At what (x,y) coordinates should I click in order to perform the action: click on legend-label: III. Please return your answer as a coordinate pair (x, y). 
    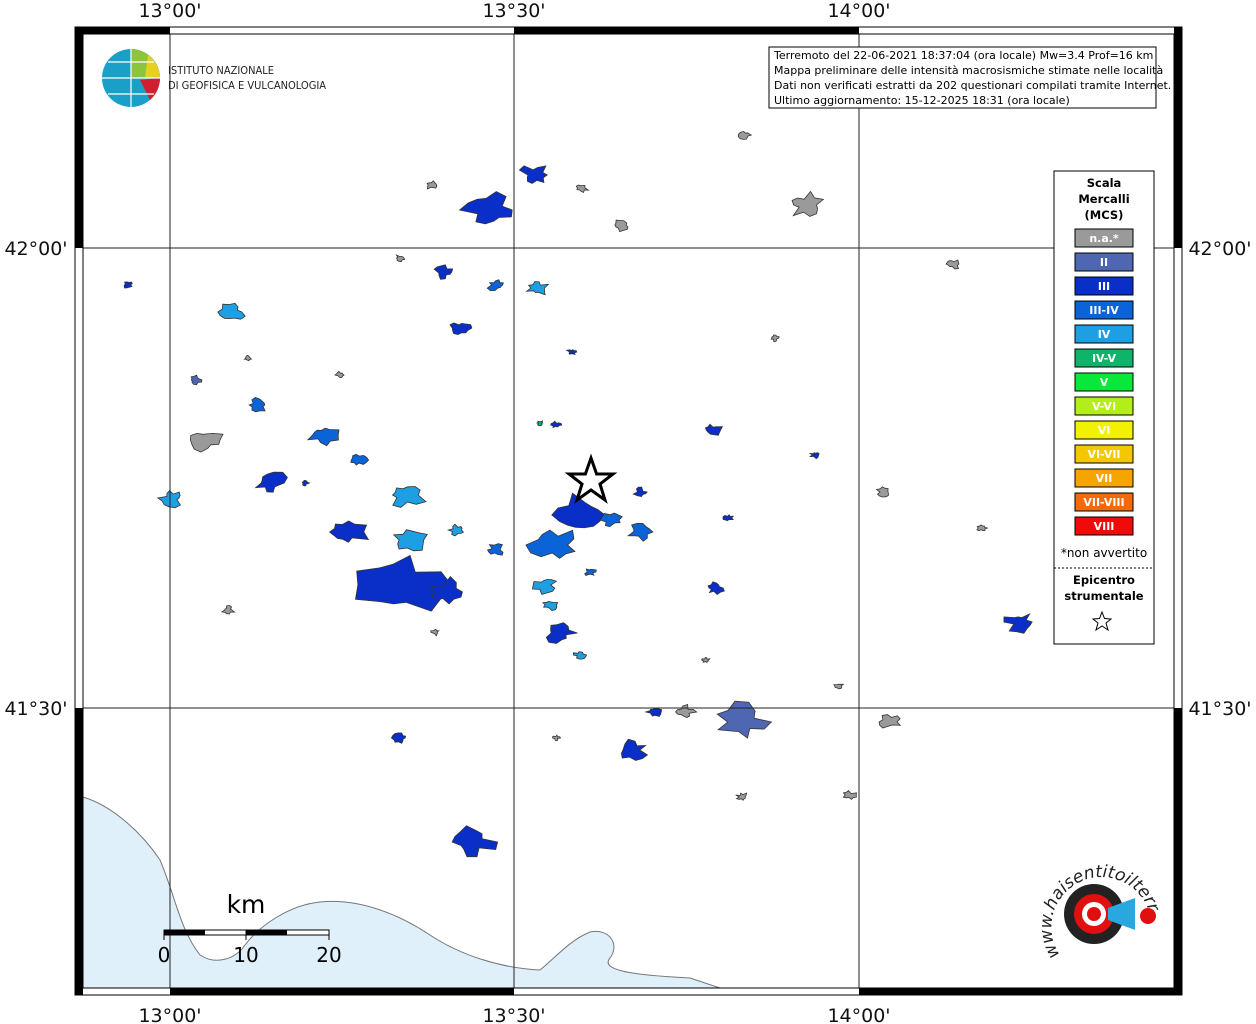
    Looking at the image, I should click on (1104, 286).